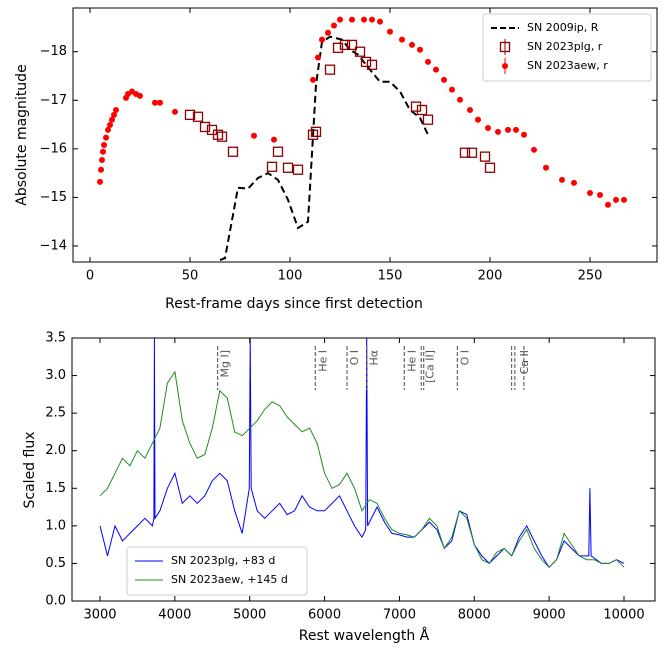  What do you see at coordinates (55, 450) in the screenshot?
I see `y-tick-label: 2.0` at bounding box center [55, 450].